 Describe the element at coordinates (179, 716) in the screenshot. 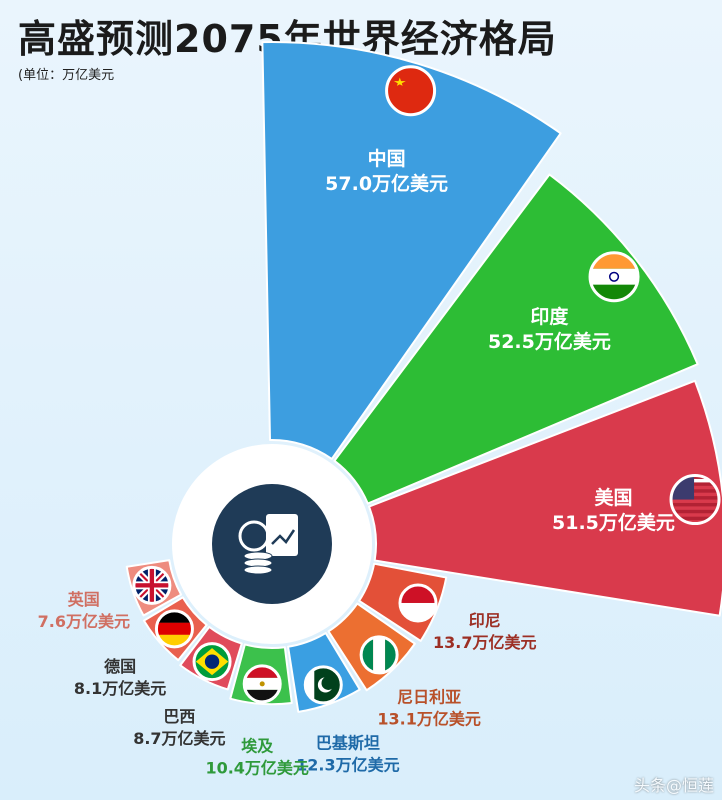

I see `slice-label-name-7: 巴西` at that location.